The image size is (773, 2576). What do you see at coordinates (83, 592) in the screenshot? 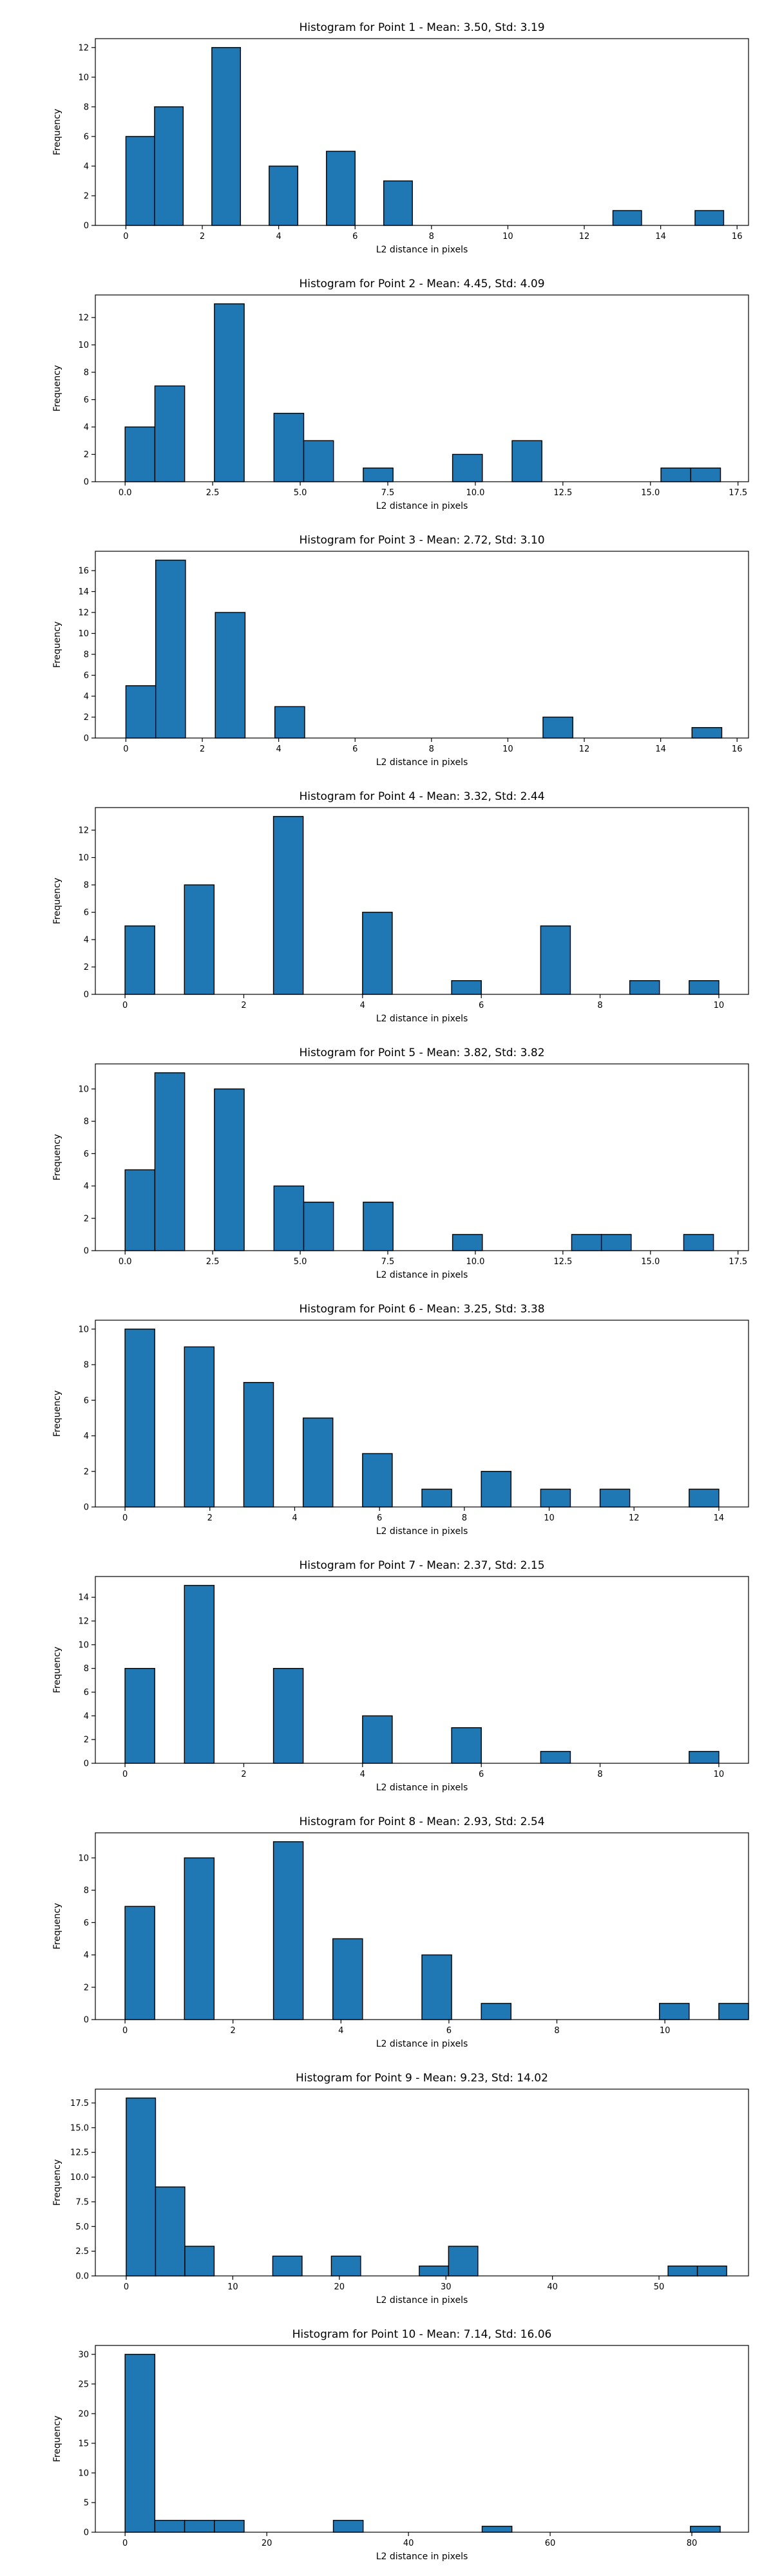
I see `y-tick-label: 14` at bounding box center [83, 592].